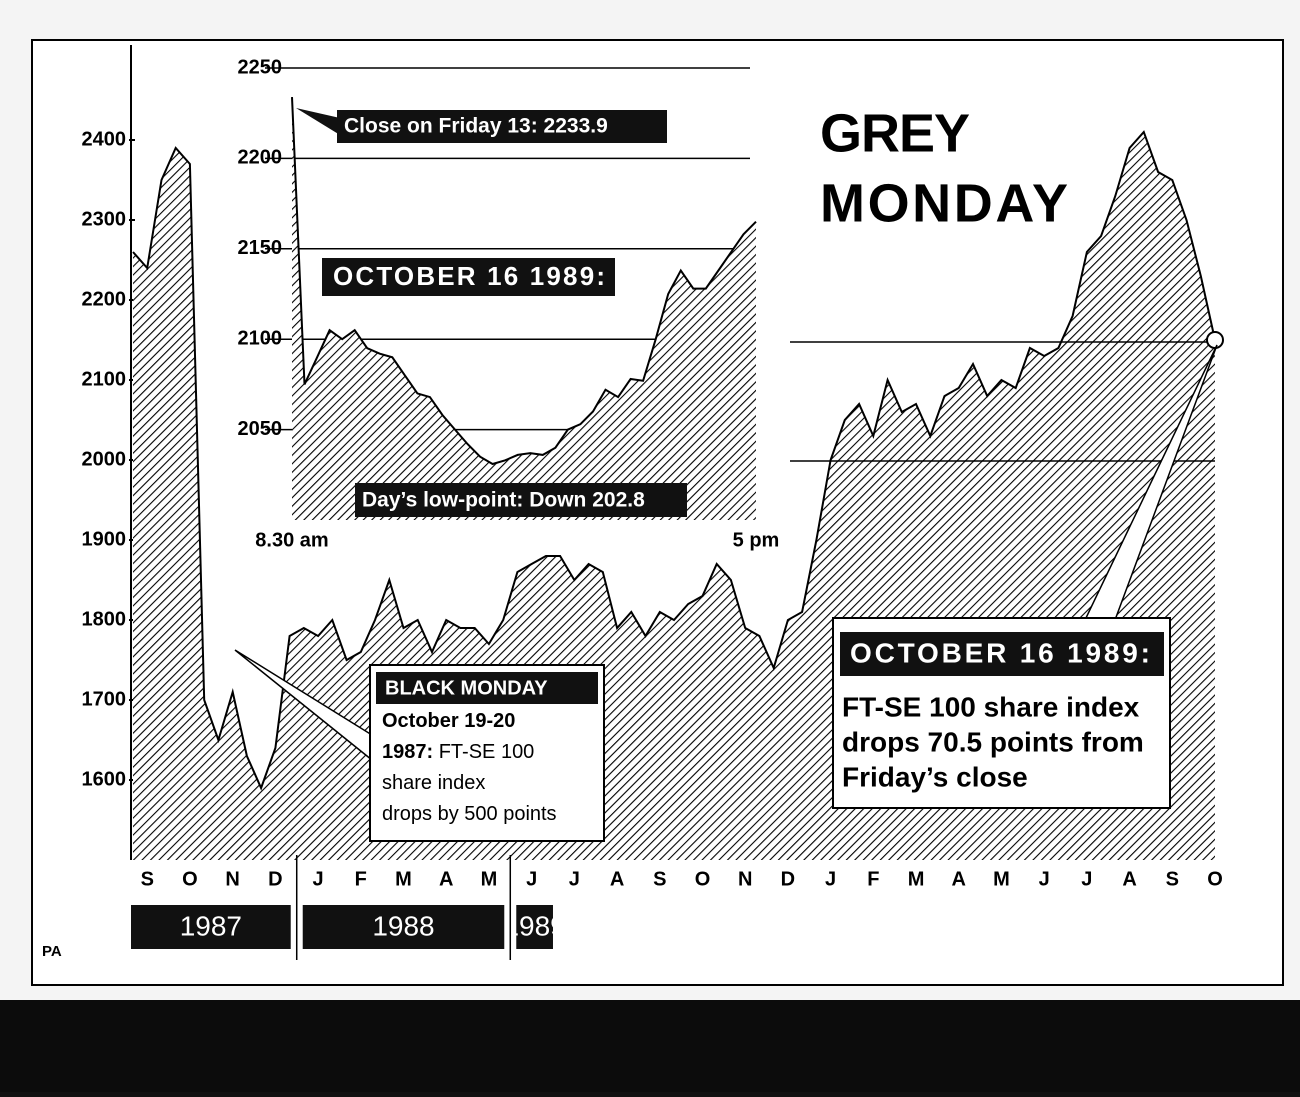 This screenshot has height=1097, width=1300. I want to click on year-label: 1988, so click(403, 925).